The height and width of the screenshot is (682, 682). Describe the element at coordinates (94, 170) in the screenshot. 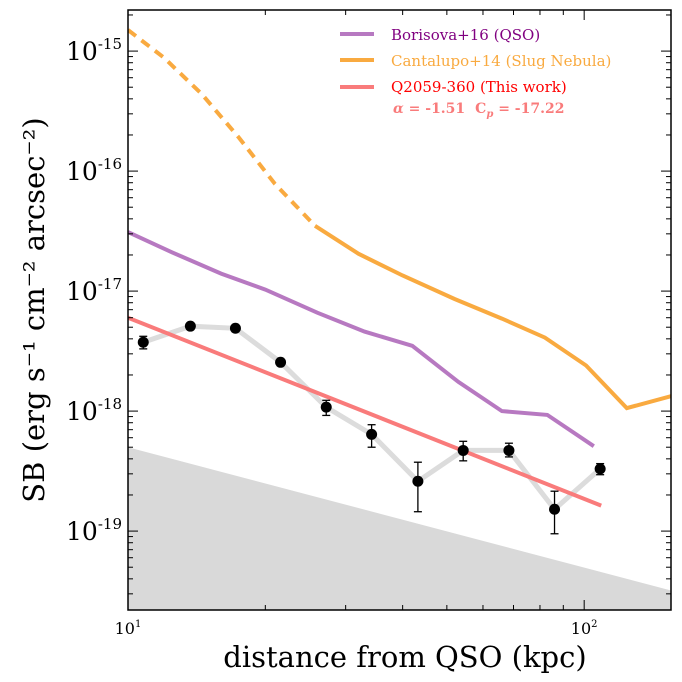

I see `y-tick-label: 10-16` at that location.